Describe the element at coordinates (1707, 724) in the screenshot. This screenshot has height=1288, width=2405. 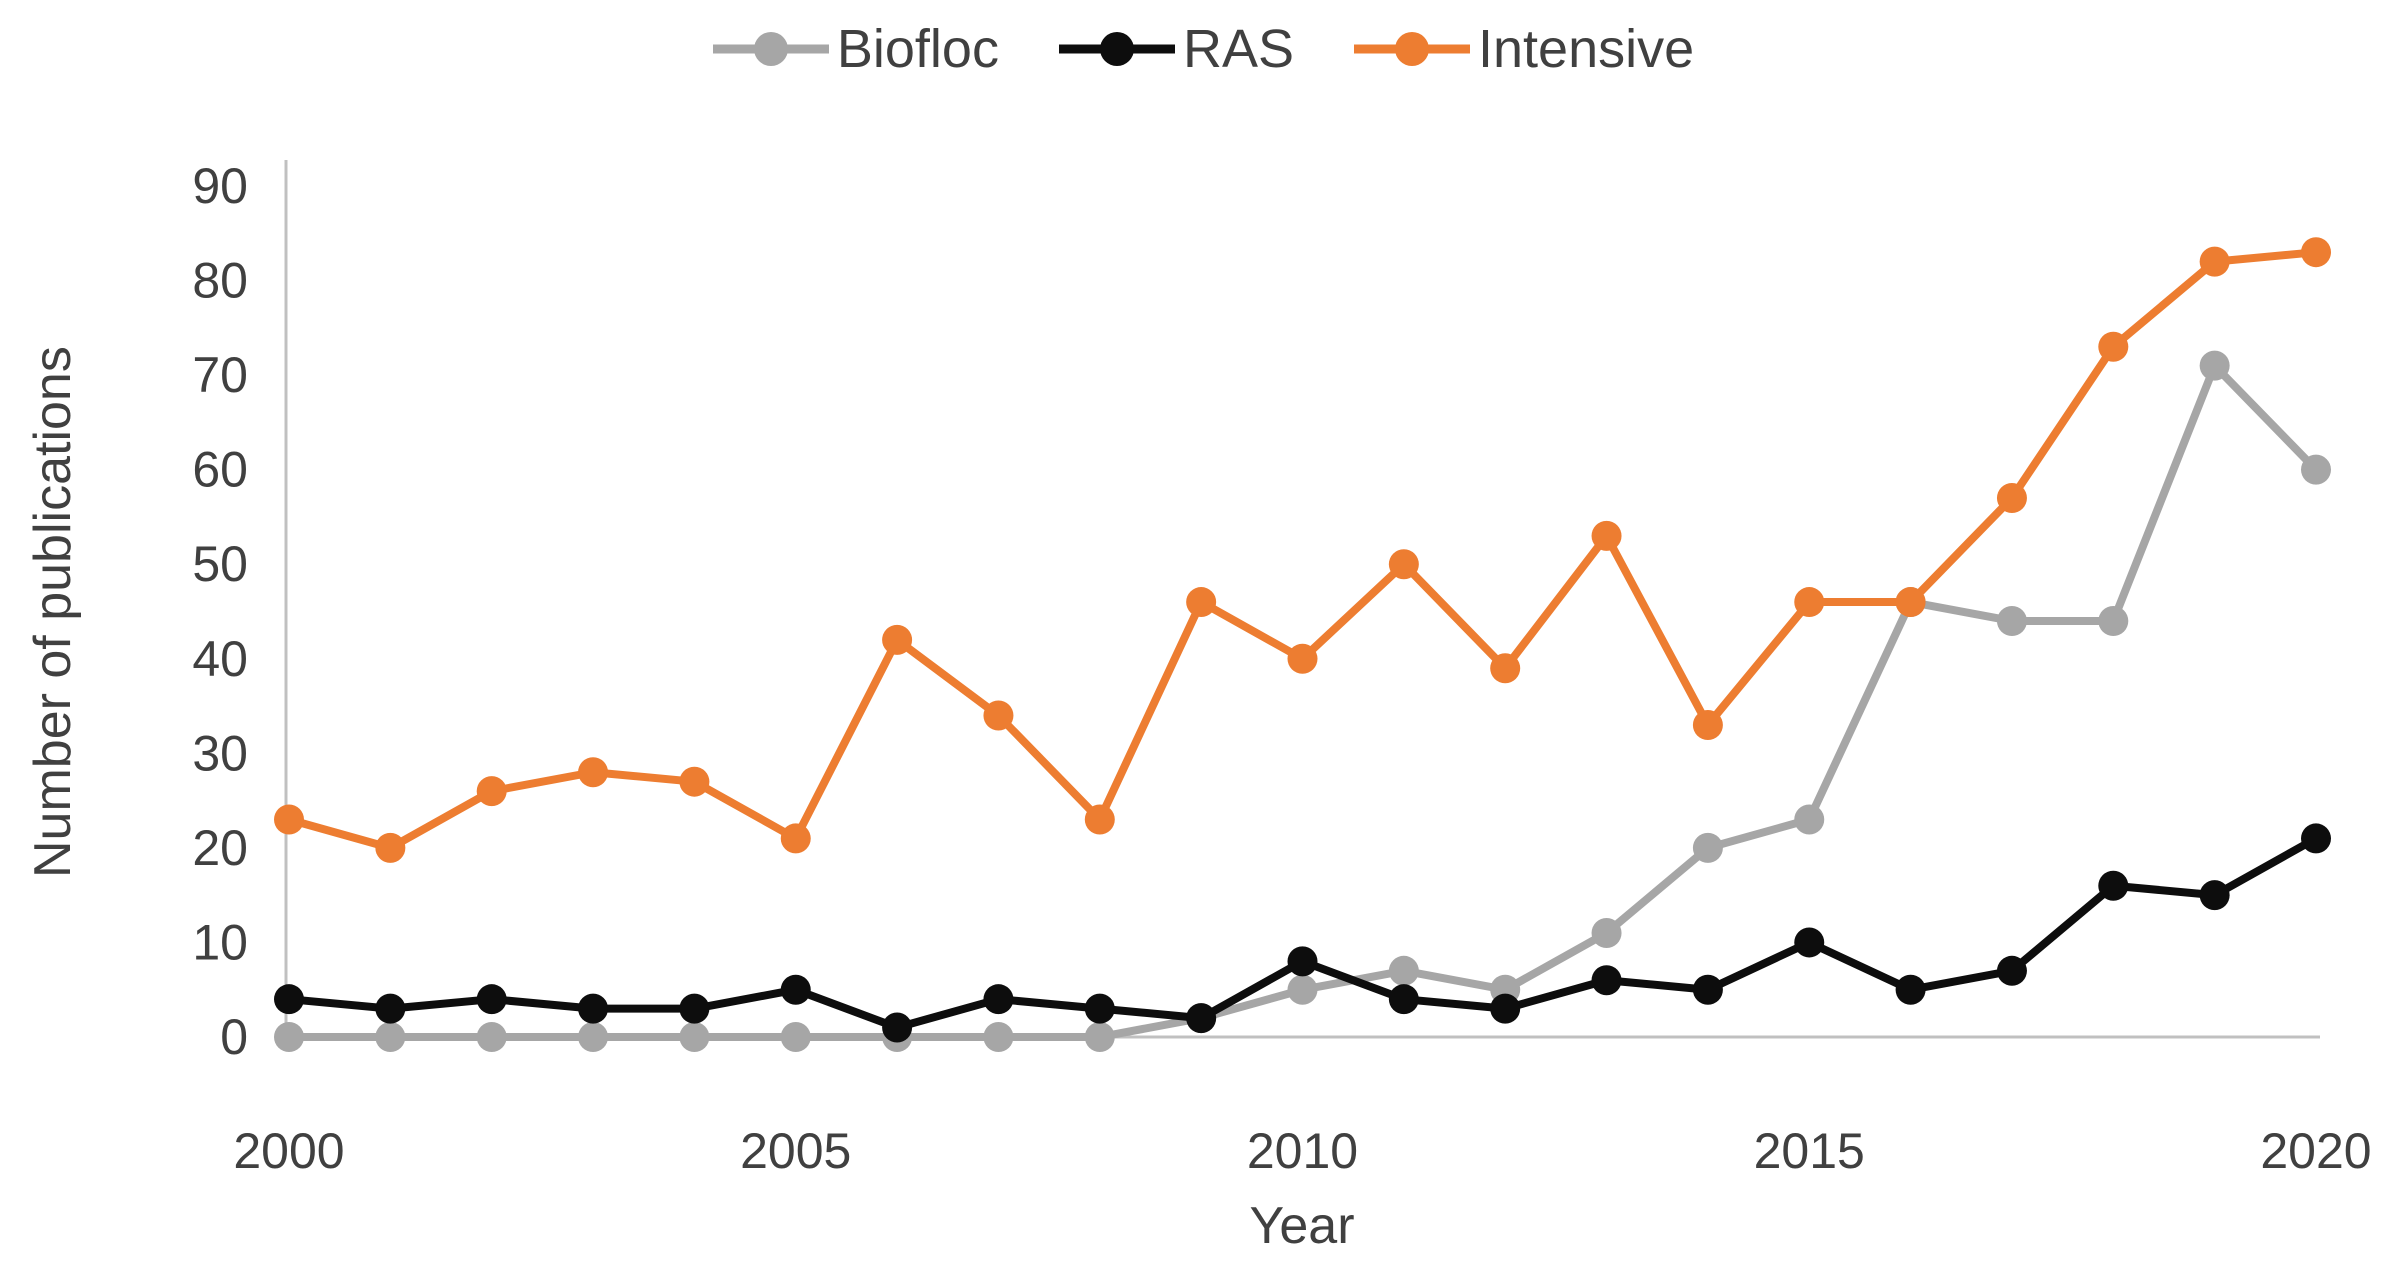
I see `data-point-intensive-2014` at that location.